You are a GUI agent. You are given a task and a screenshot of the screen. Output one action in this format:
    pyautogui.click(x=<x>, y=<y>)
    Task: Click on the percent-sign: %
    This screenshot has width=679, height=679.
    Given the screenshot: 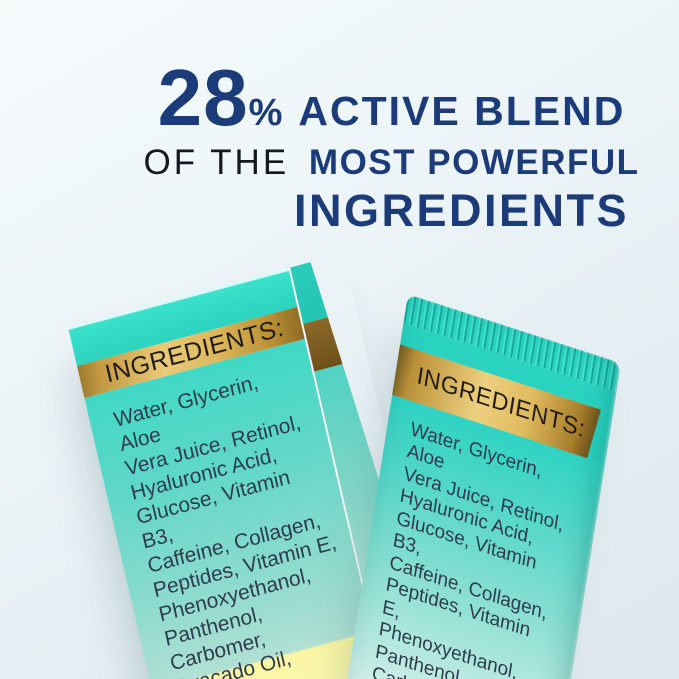 What is the action you would take?
    pyautogui.click(x=265, y=113)
    